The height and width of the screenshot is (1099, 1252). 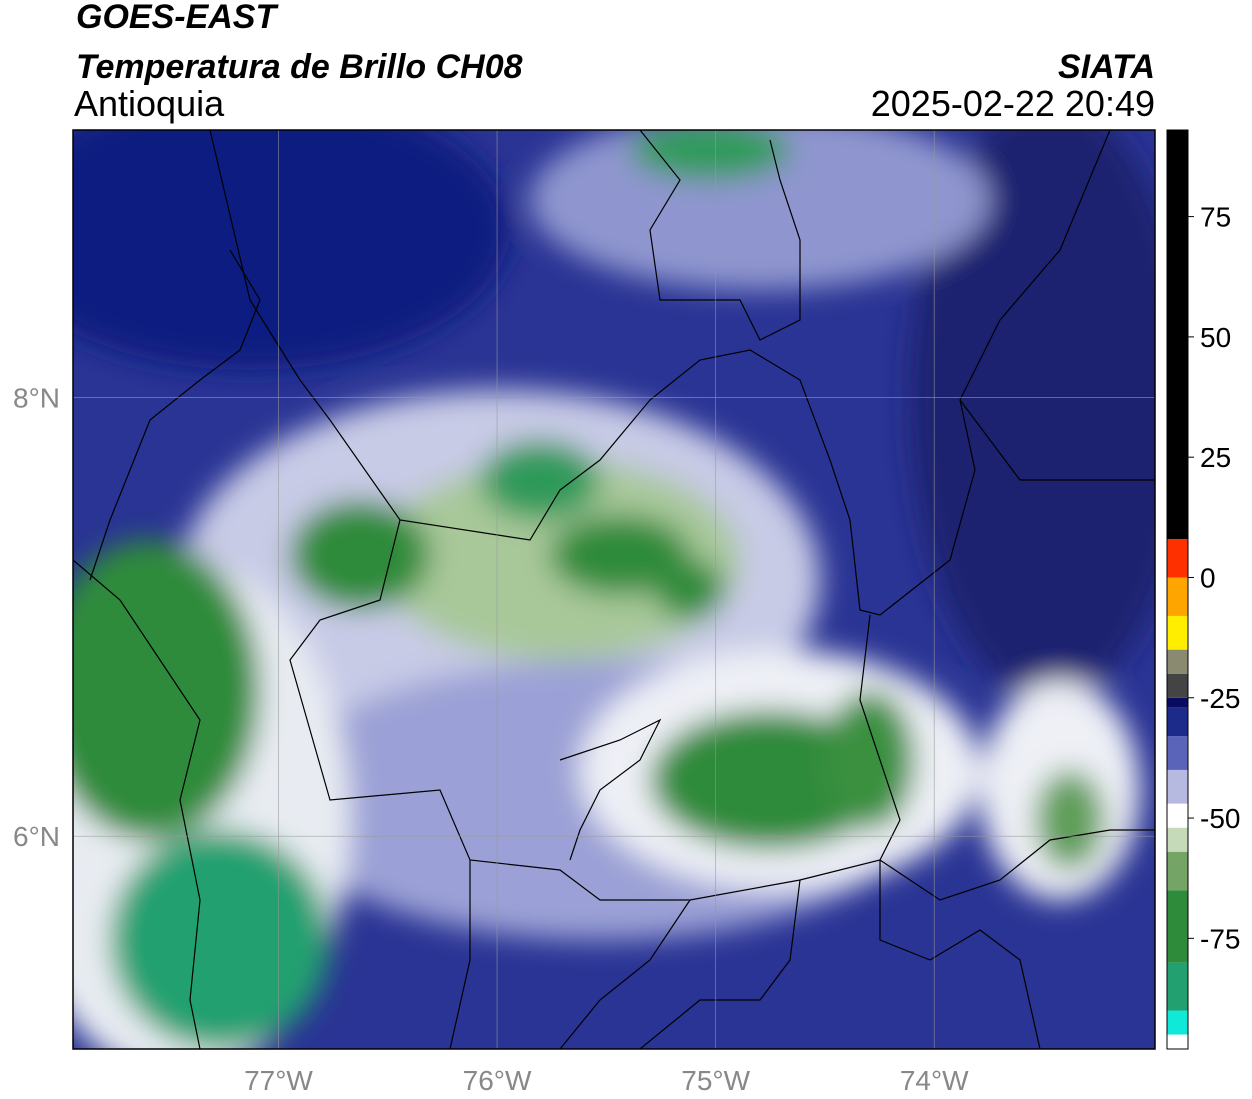 What do you see at coordinates (1208, 577) in the screenshot?
I see `colorbar-tick-label: 0` at bounding box center [1208, 577].